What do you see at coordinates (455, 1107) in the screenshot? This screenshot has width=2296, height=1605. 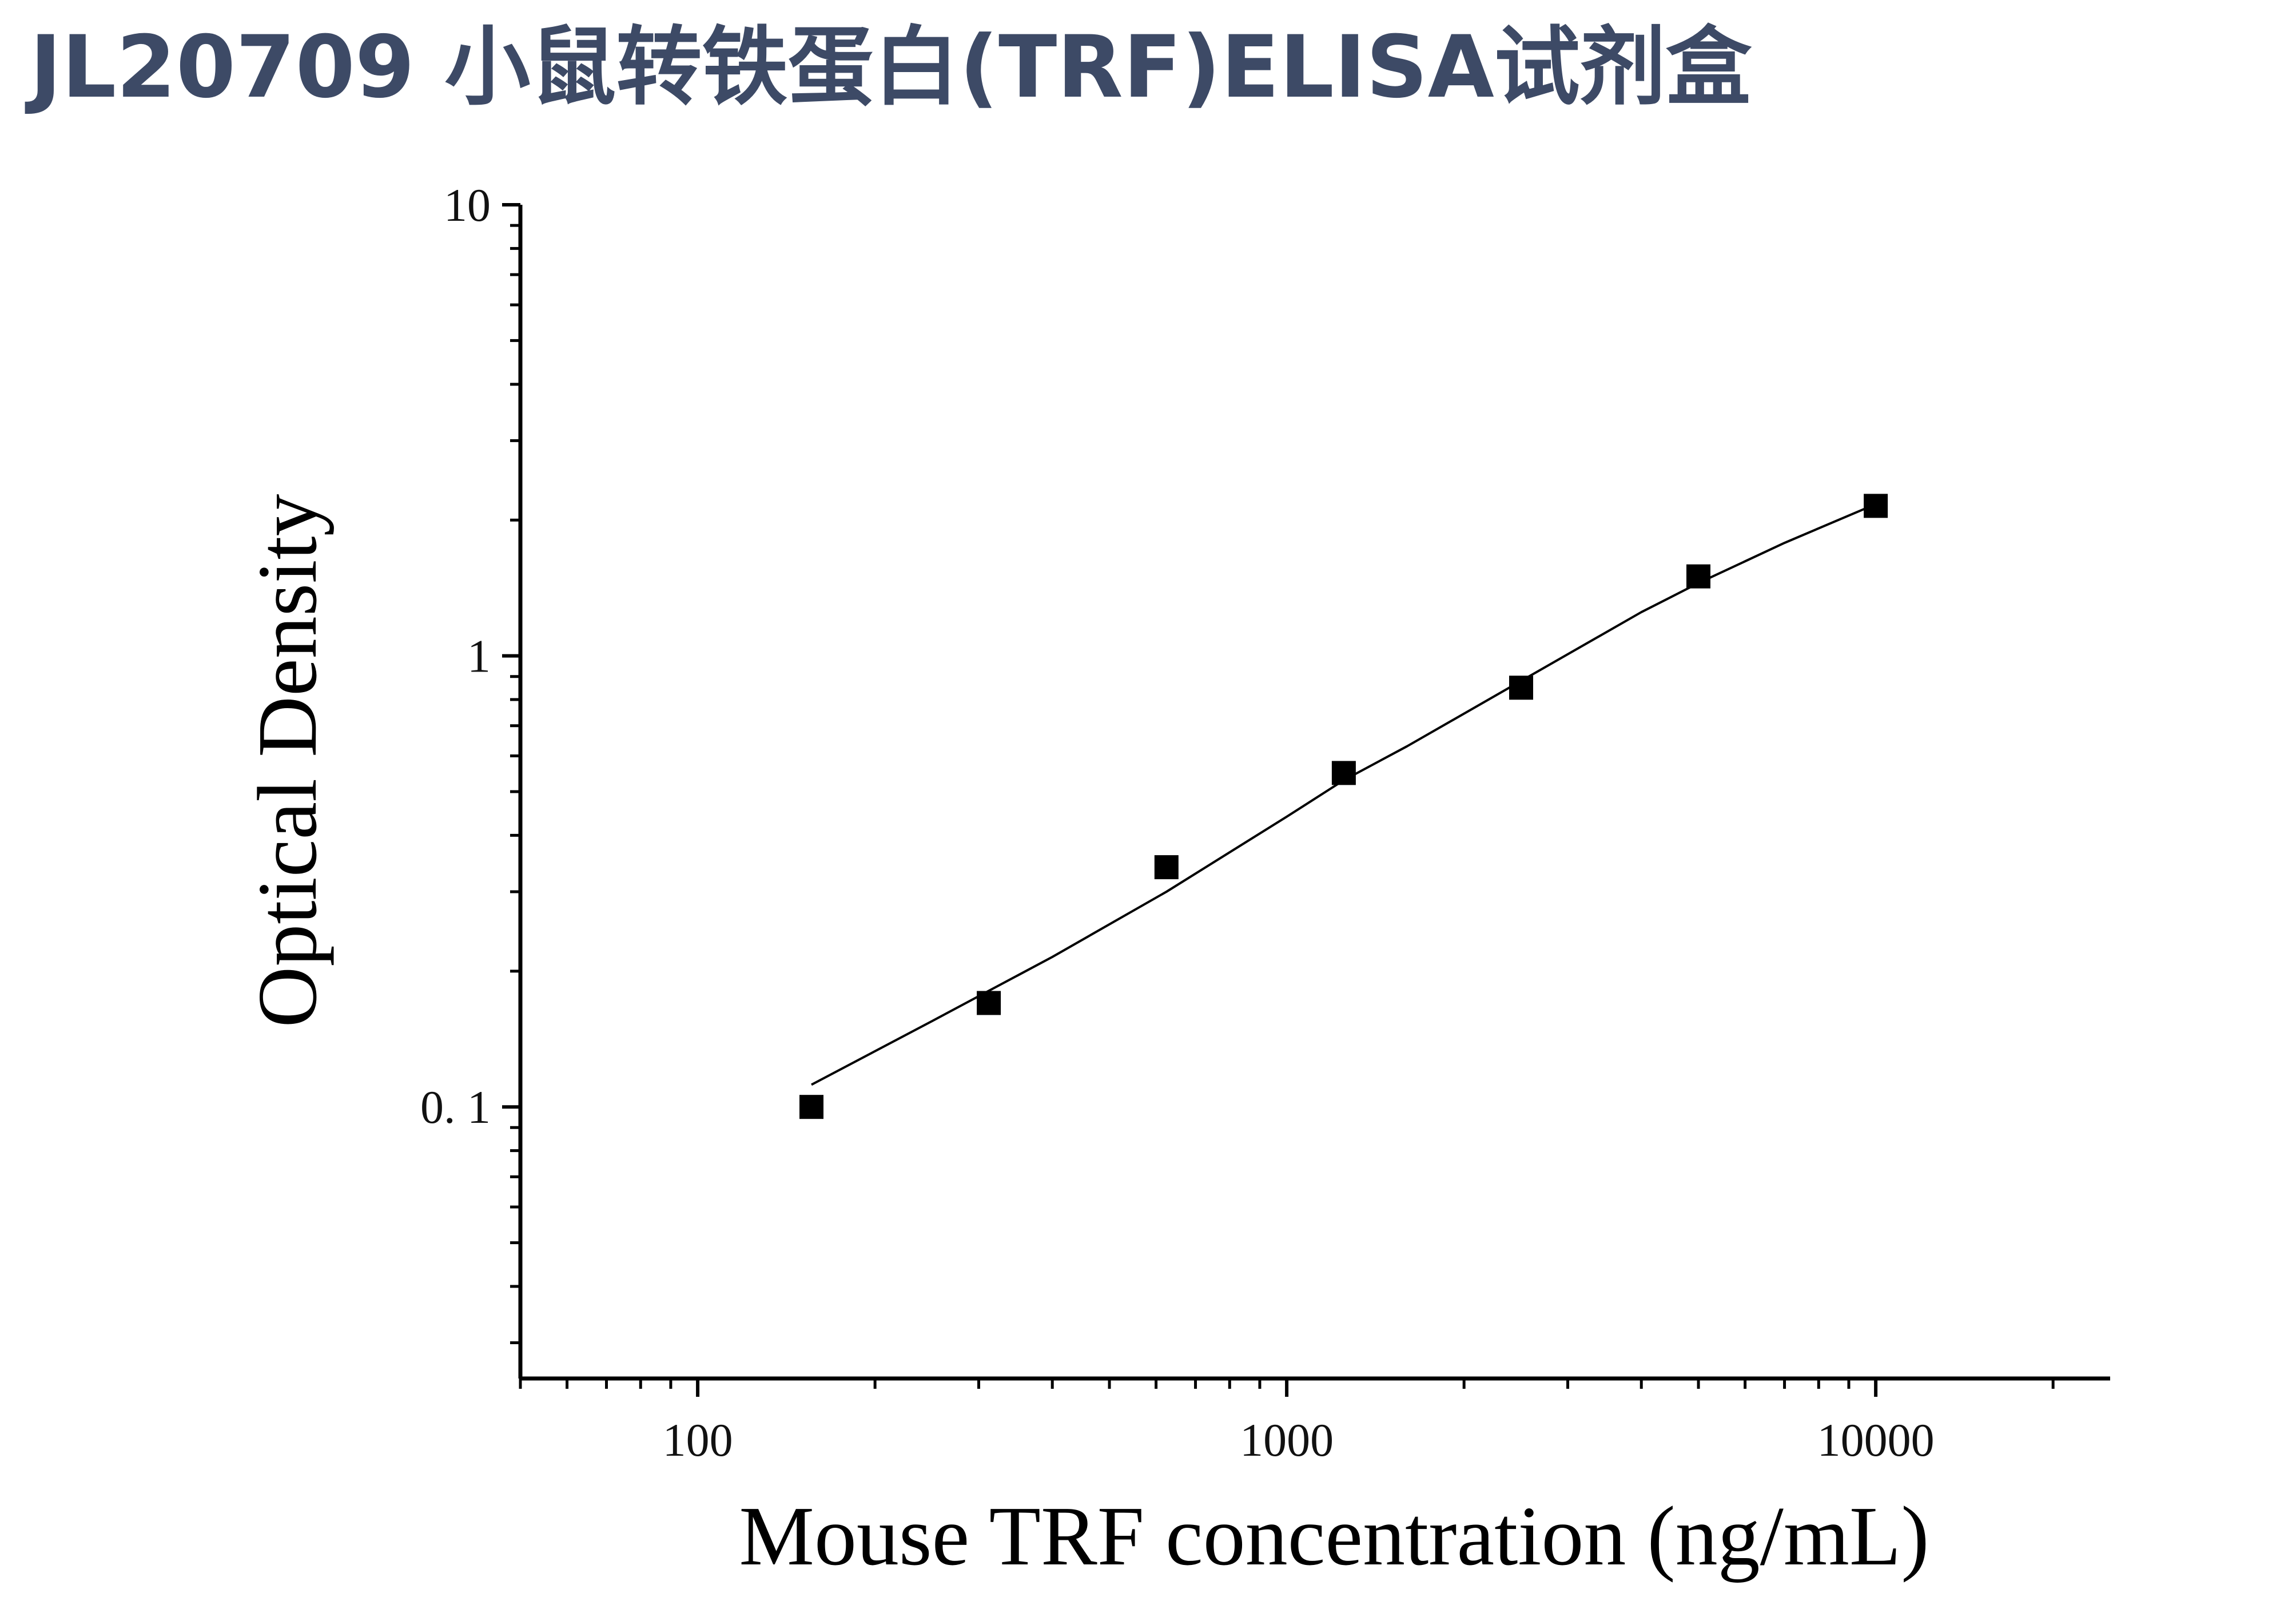 I see `y-tick-label: 0. 1` at bounding box center [455, 1107].